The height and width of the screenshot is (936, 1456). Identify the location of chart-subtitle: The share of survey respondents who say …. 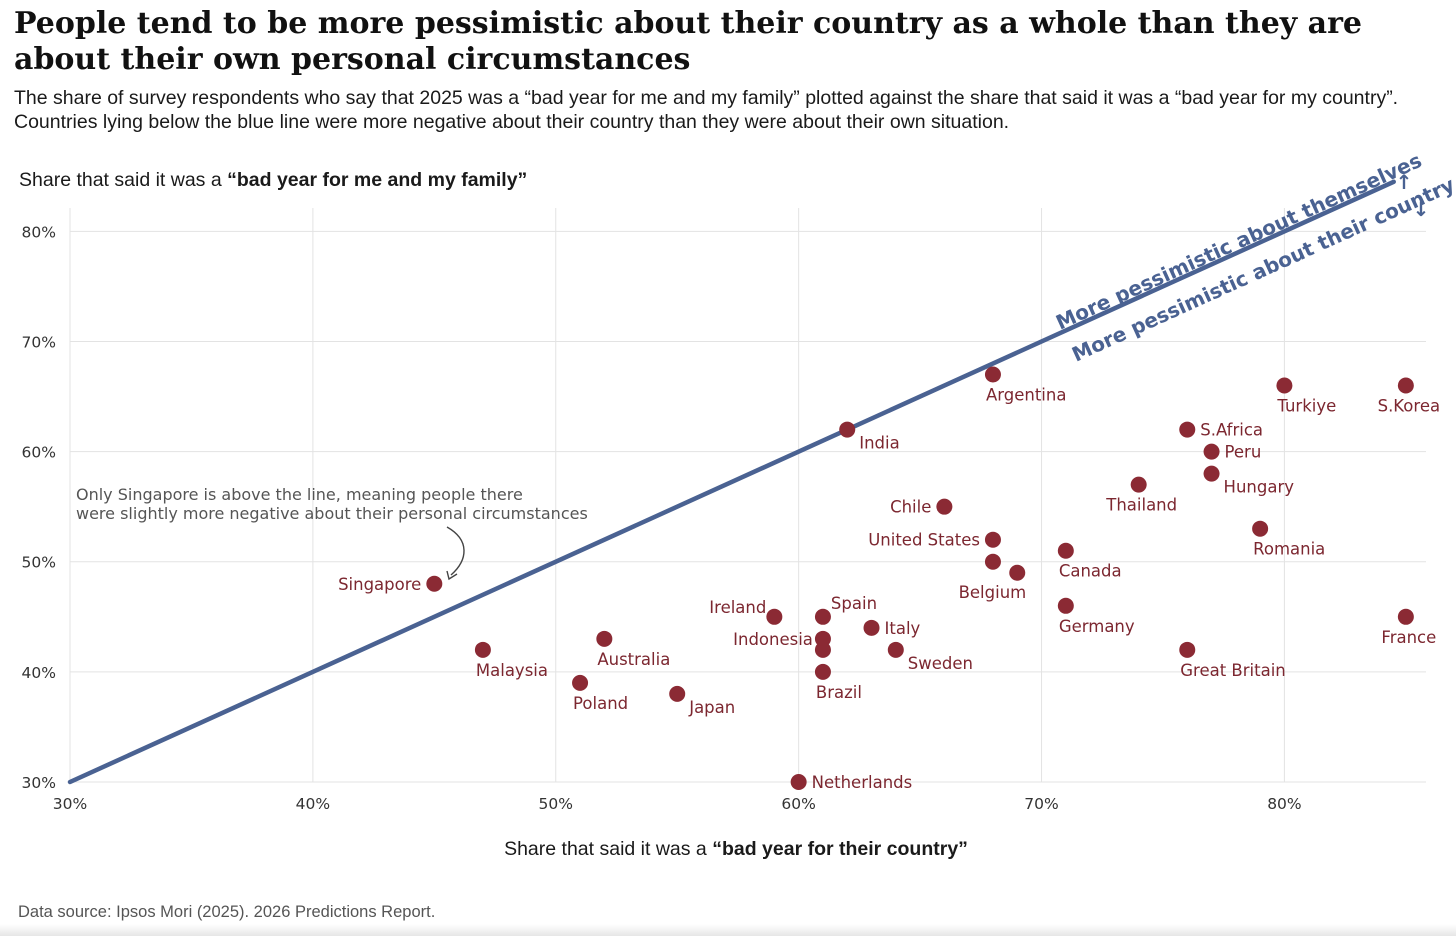
(706, 110).